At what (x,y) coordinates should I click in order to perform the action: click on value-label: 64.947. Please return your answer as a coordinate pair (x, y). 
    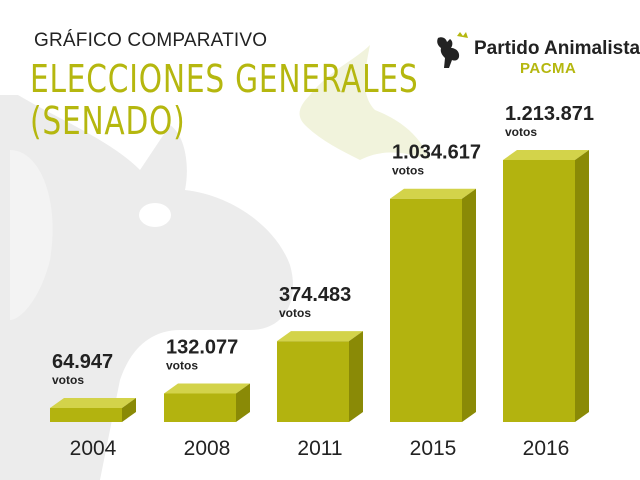
    Looking at the image, I should click on (82, 362).